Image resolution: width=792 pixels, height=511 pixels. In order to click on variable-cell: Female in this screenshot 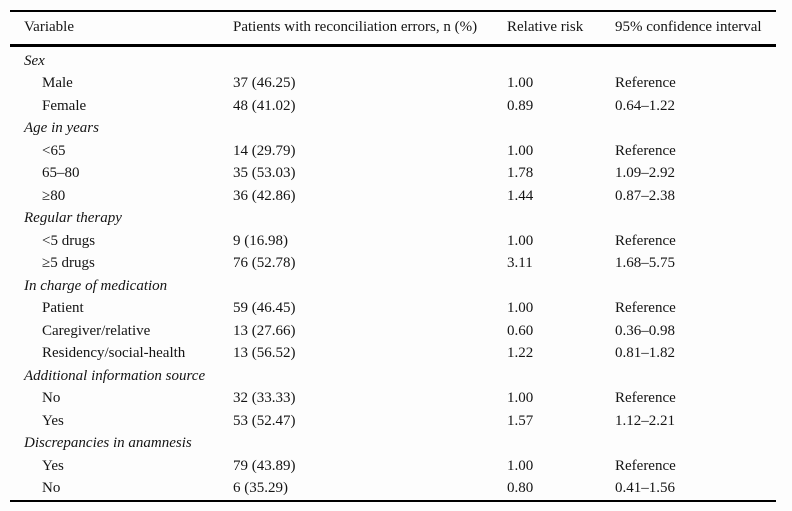, I will do `click(64, 105)`.